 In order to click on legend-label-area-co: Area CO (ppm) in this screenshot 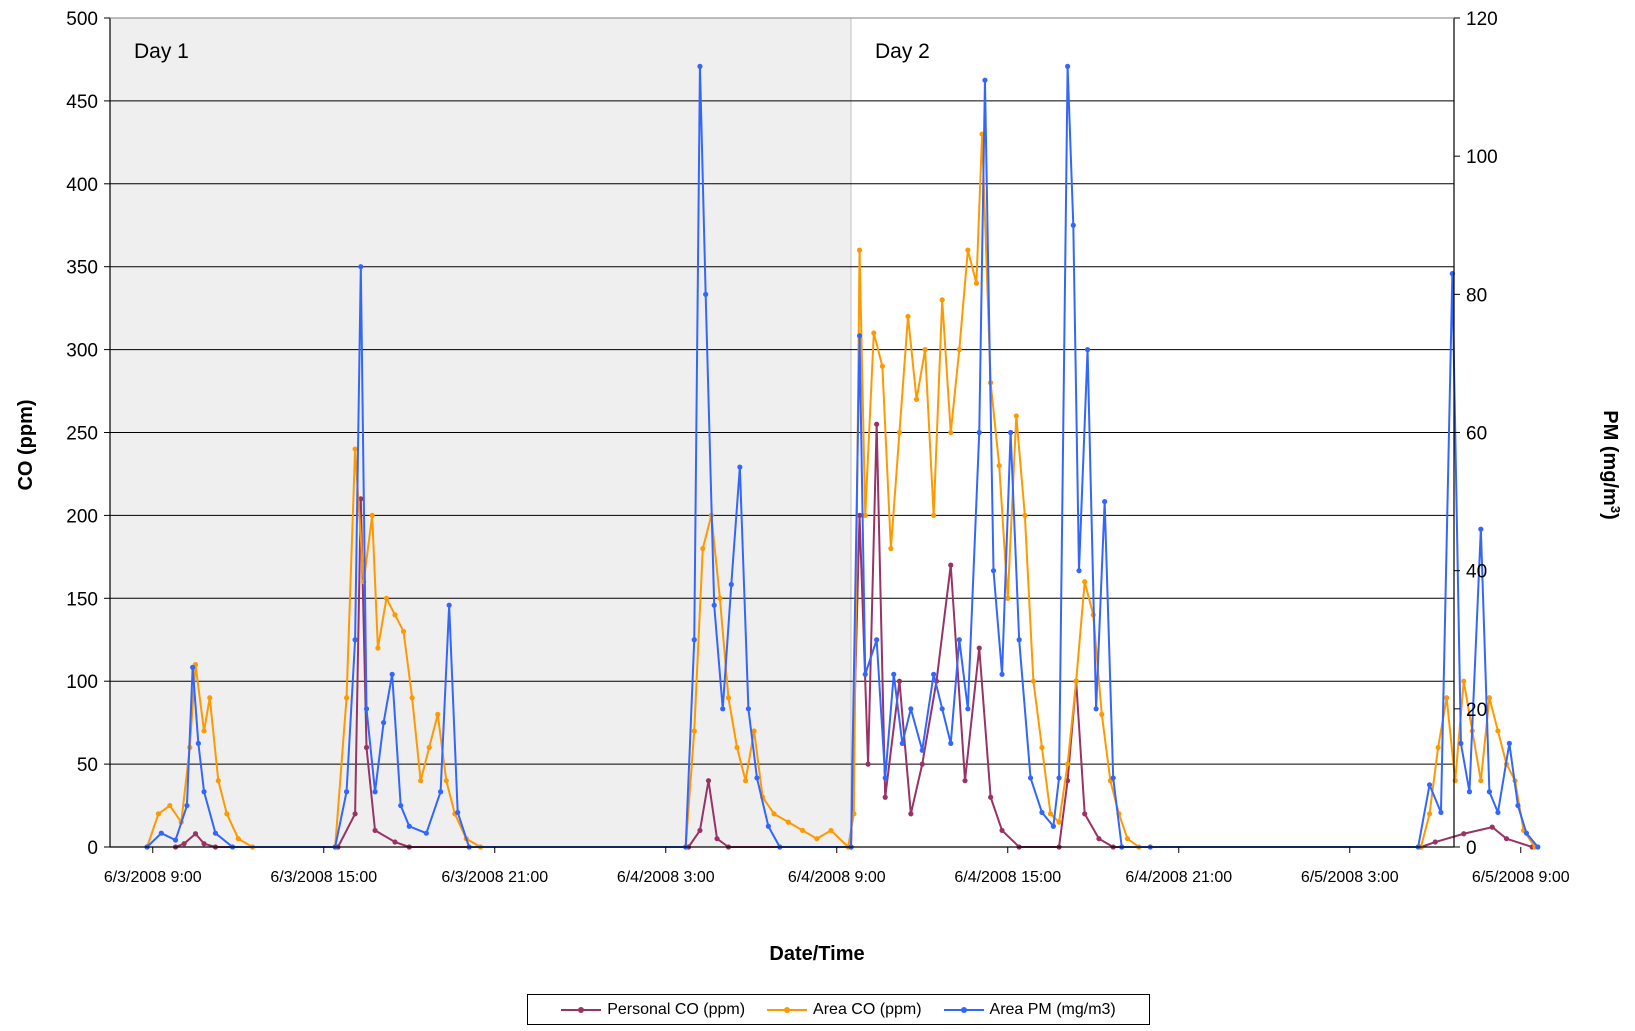, I will do `click(867, 1009)`.